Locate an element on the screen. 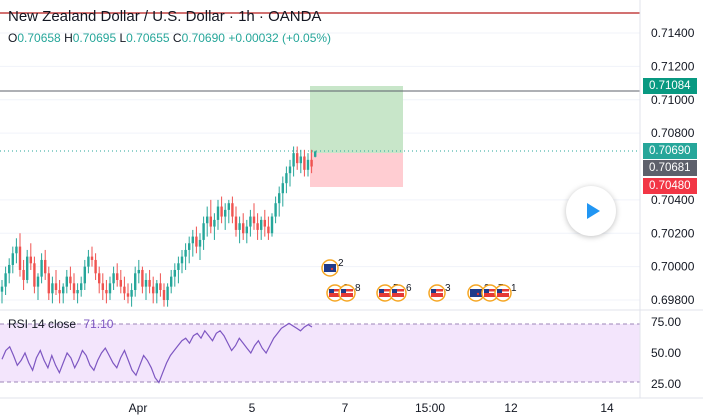 The height and width of the screenshot is (420, 703). high-key: H is located at coordinates (68, 38).